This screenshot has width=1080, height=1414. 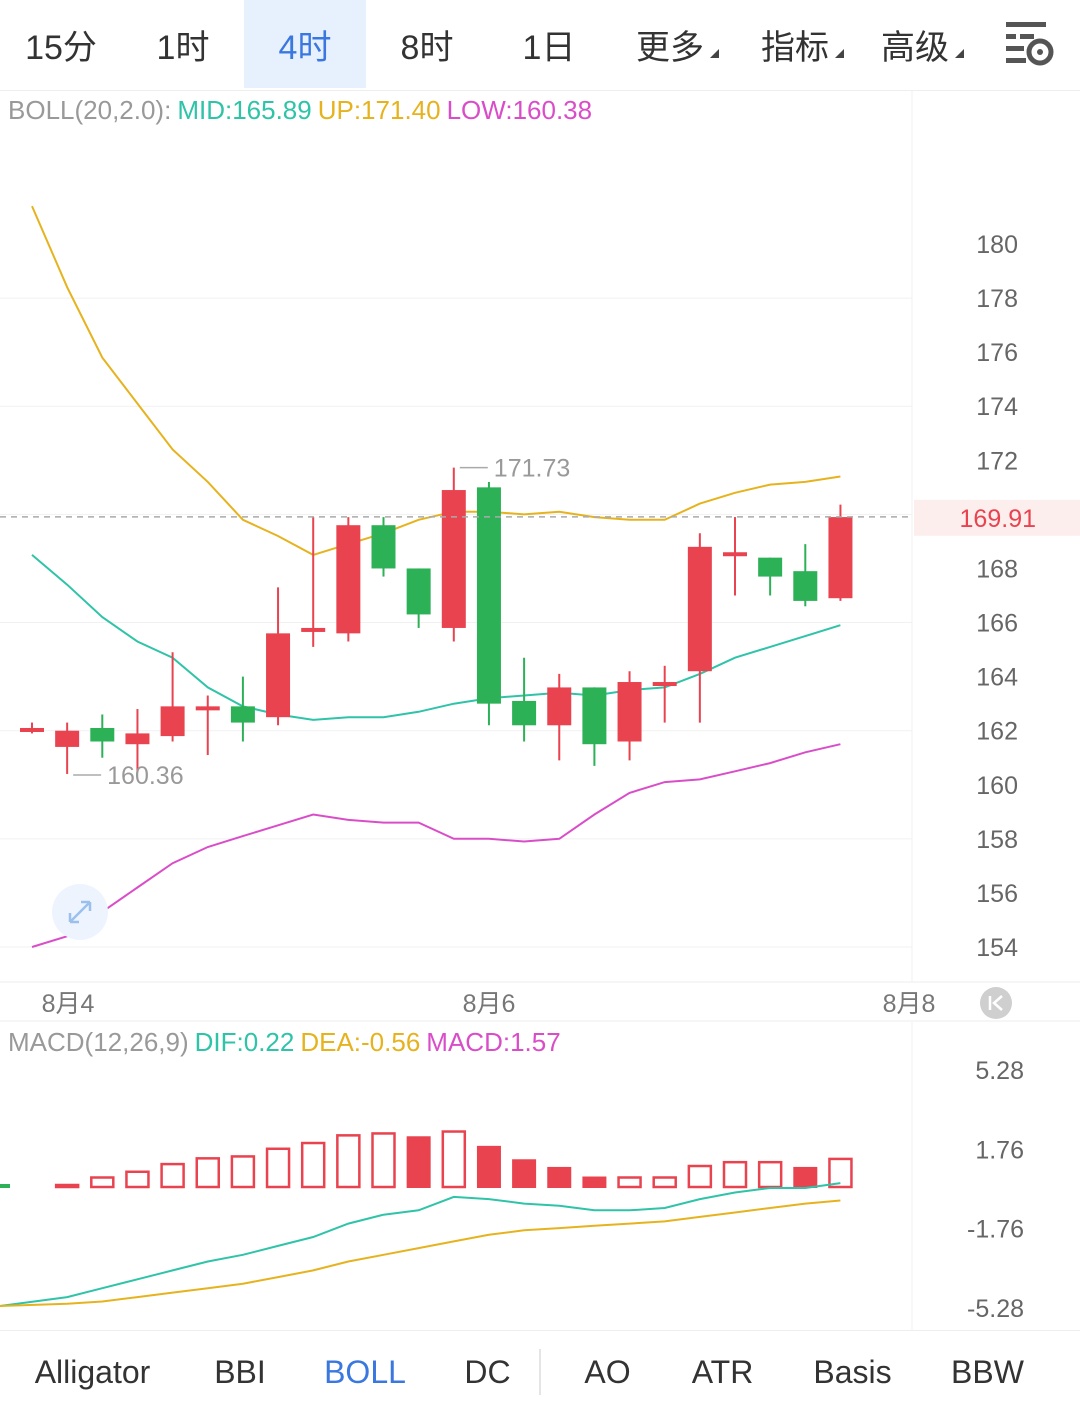 I want to click on tab-indicators: 指标, so click(x=802, y=44).